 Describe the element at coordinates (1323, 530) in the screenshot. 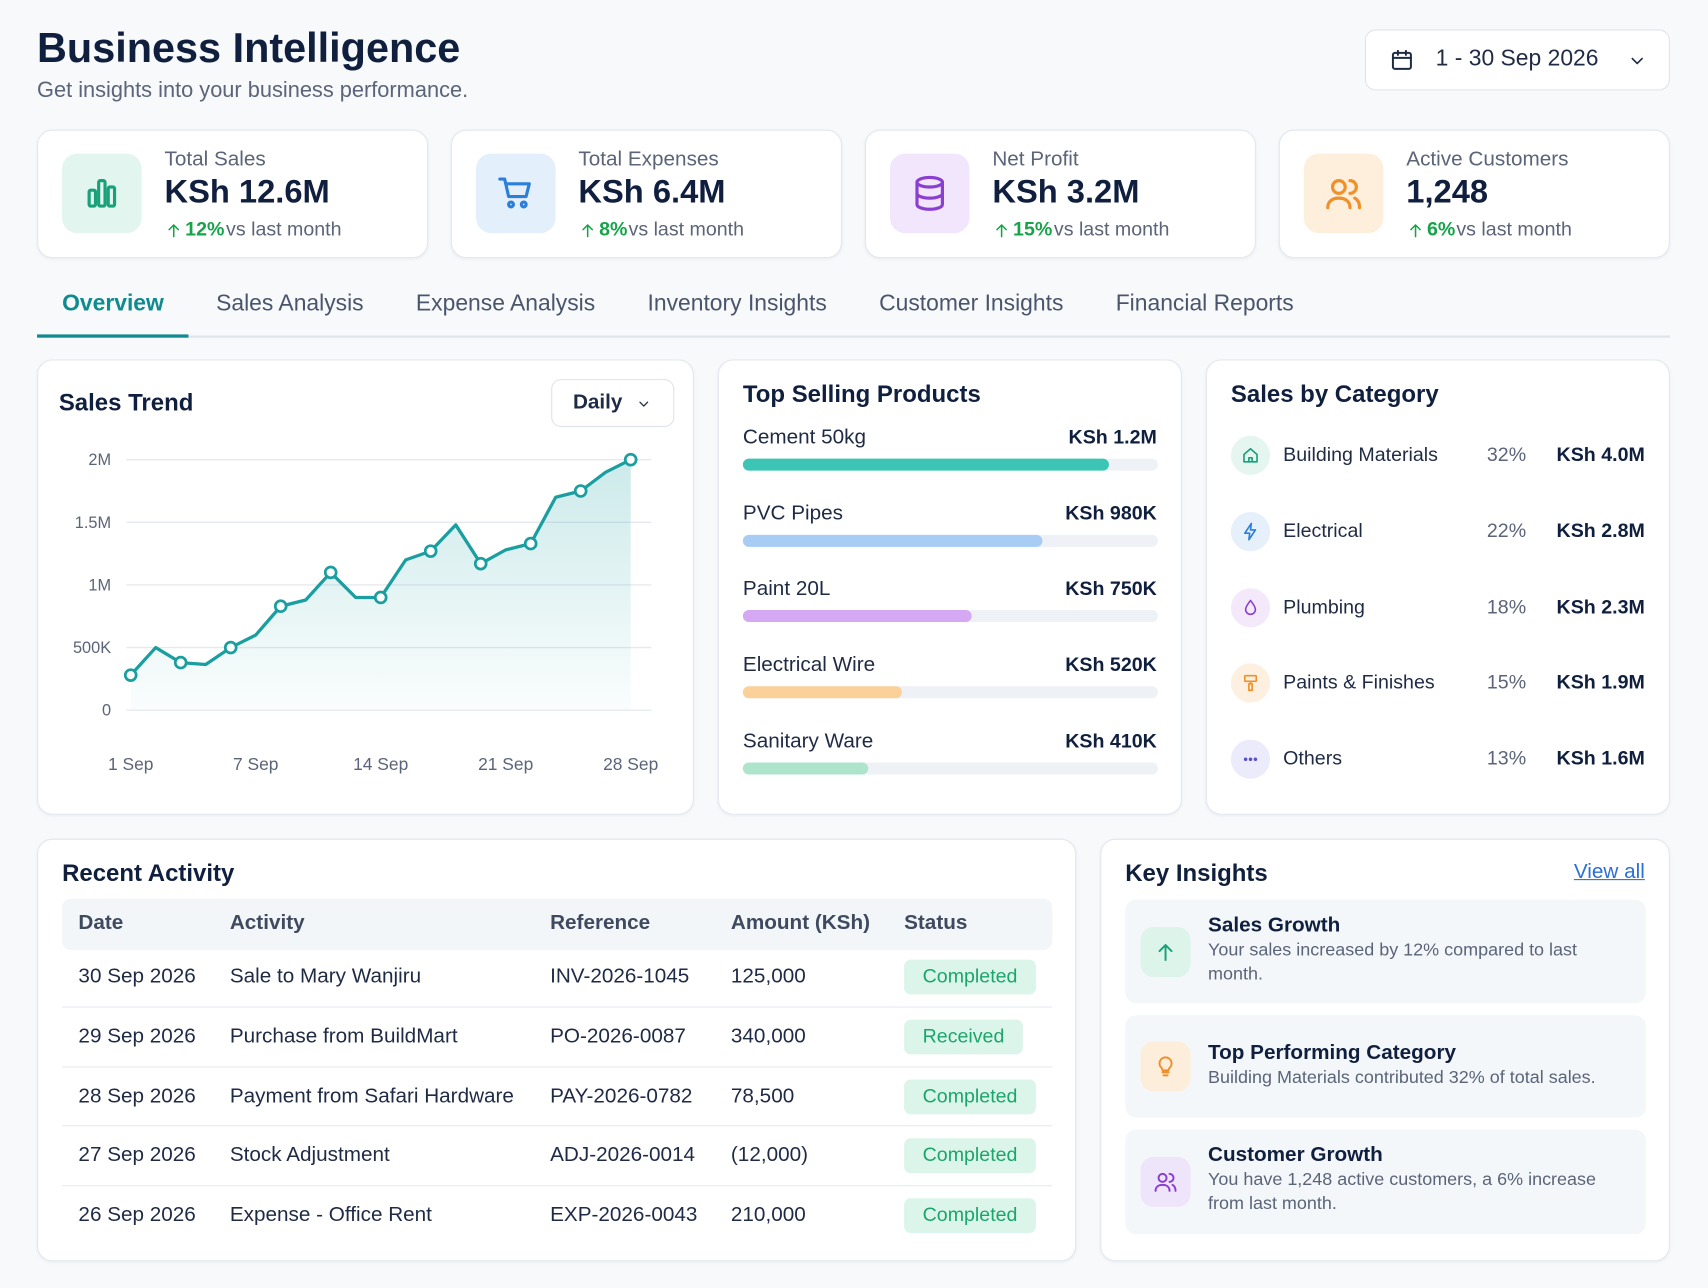

I see `category-name: Electrical` at that location.